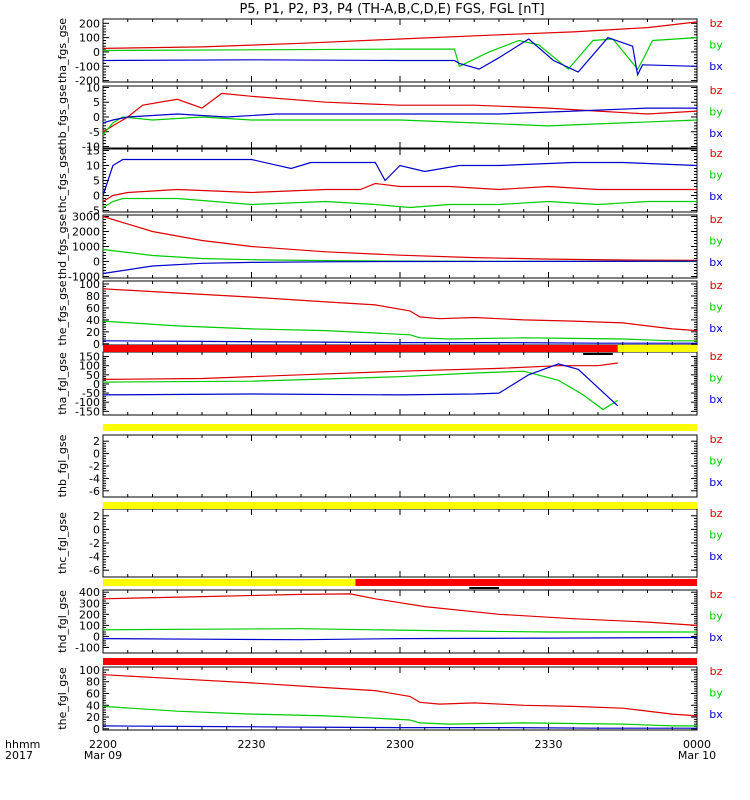 Image resolution: width=750 pixels, height=800 pixels. What do you see at coordinates (697, 755) in the screenshot?
I see `time-tick-date: Mar 10` at bounding box center [697, 755].